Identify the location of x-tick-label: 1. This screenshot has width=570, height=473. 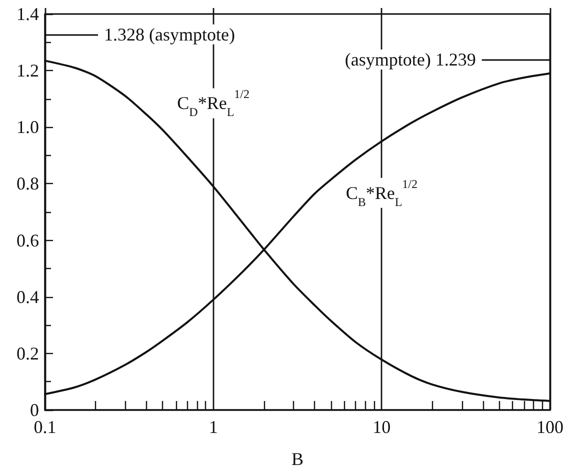
(213, 427).